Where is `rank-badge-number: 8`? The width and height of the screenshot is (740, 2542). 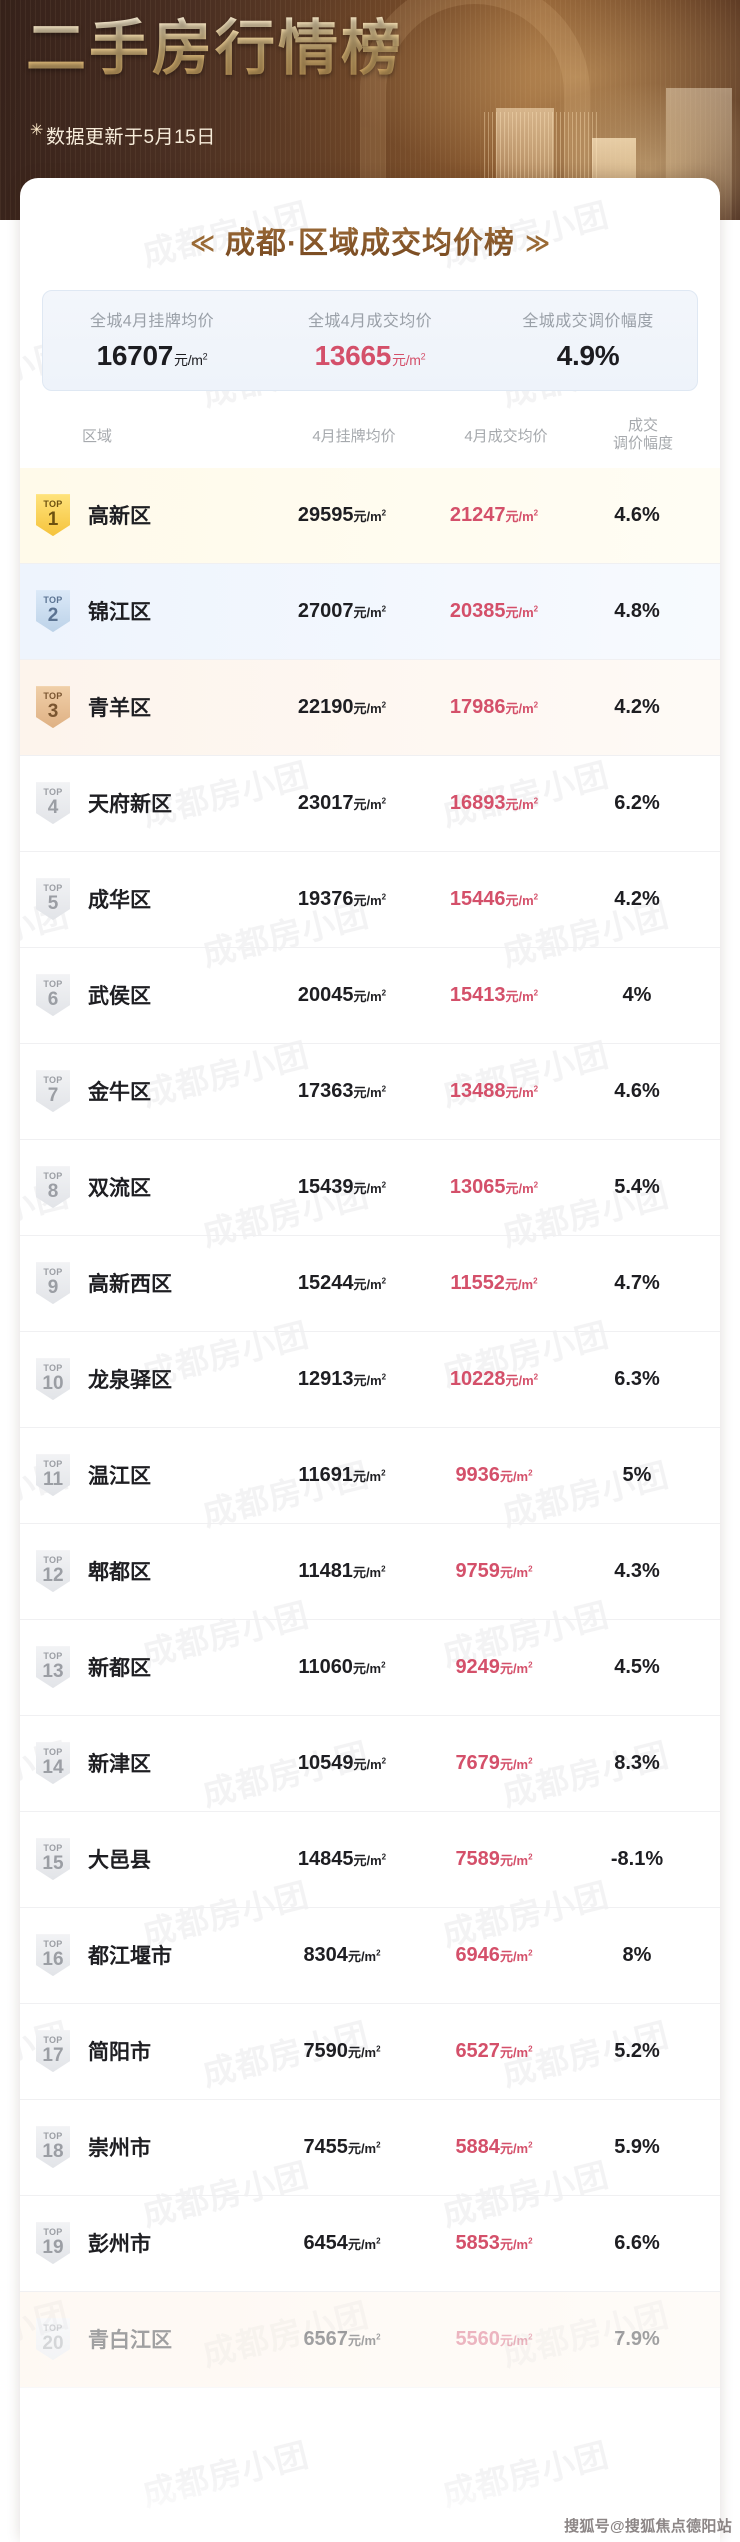
rank-badge-number: 8 is located at coordinates (53, 1192).